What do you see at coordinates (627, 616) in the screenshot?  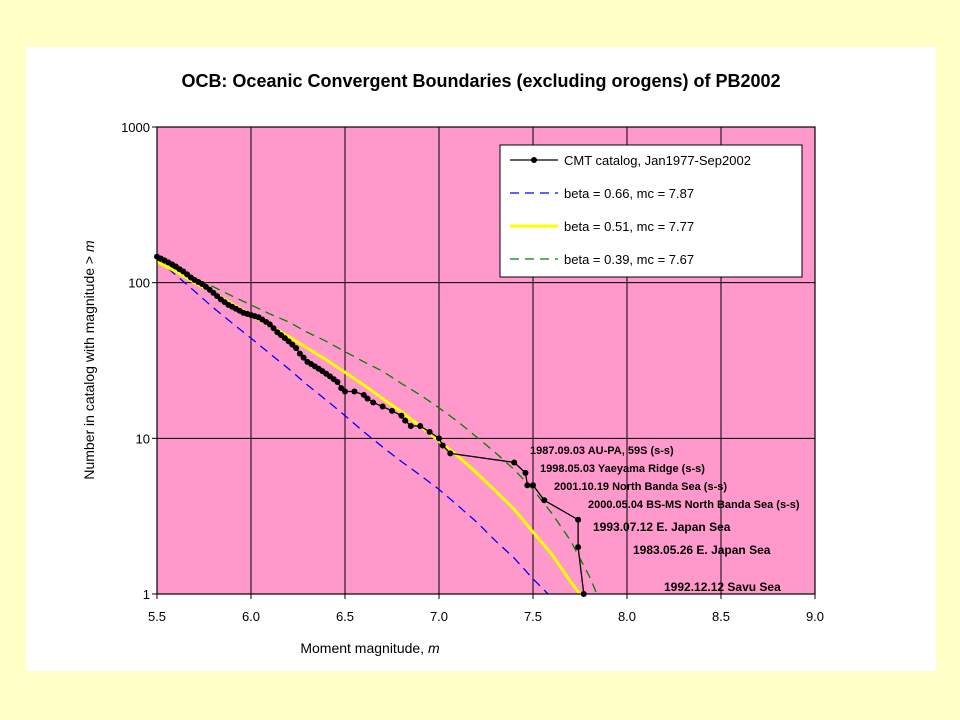 I see `x-tick-label: 8.0` at bounding box center [627, 616].